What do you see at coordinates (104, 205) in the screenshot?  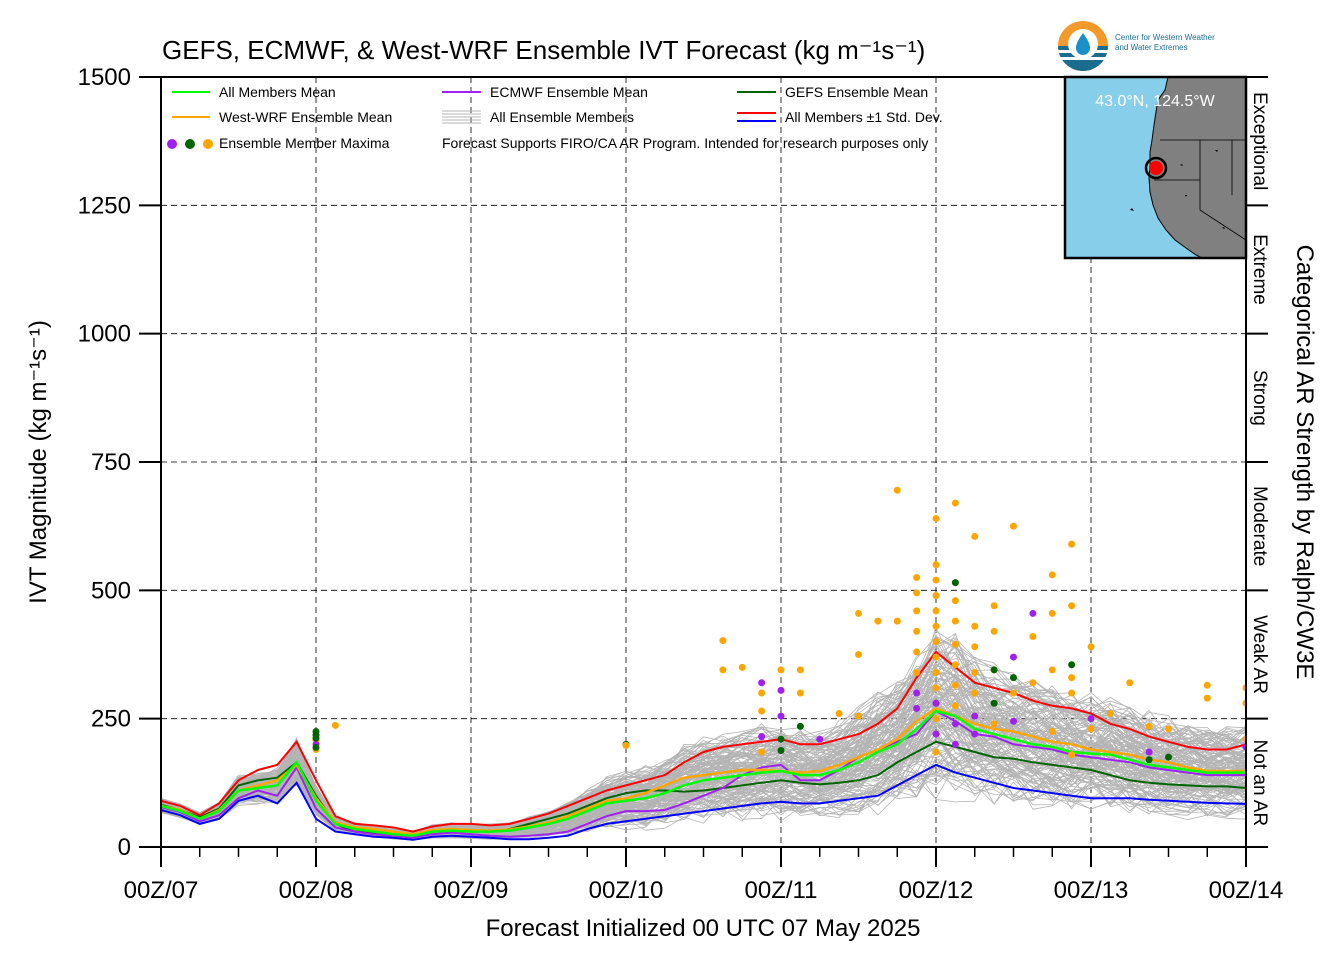 I see `y-tick-label: 1250` at bounding box center [104, 205].